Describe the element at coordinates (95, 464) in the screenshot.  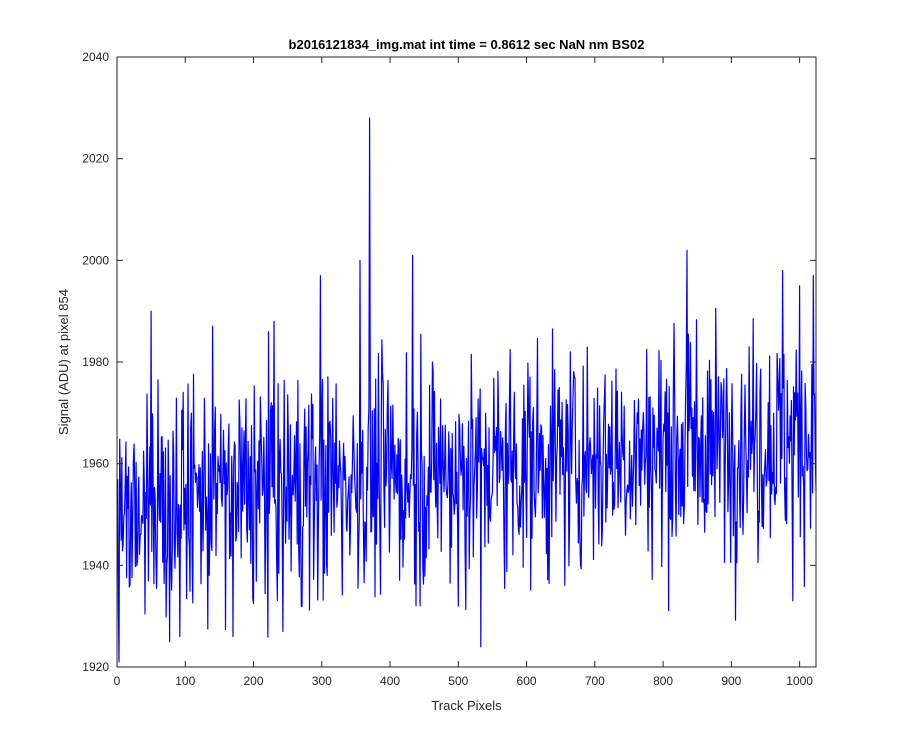
I see `y-tick-label: 1960` at that location.